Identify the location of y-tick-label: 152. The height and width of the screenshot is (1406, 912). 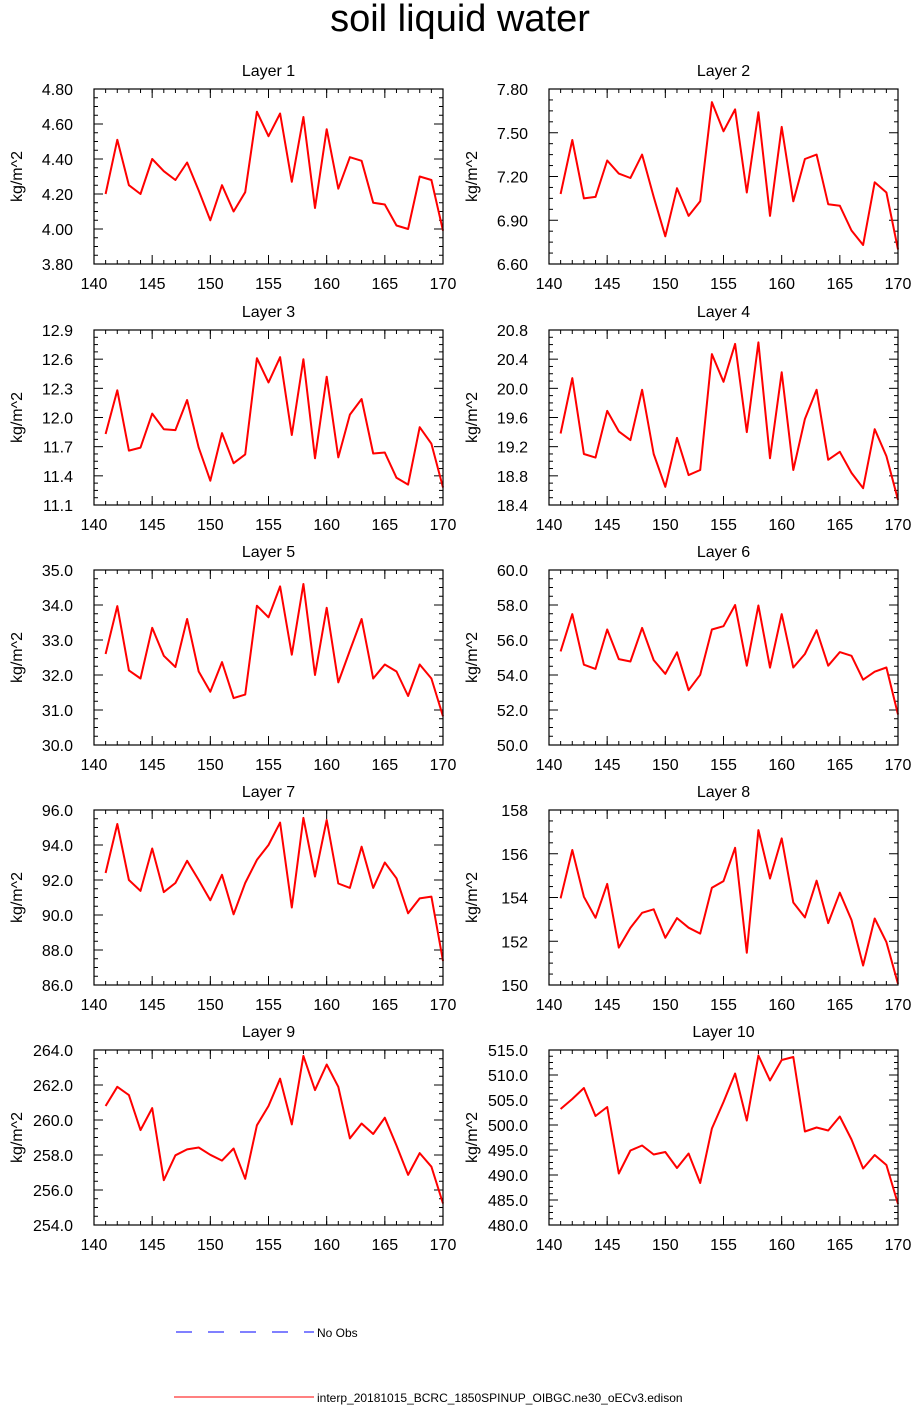
(514, 942).